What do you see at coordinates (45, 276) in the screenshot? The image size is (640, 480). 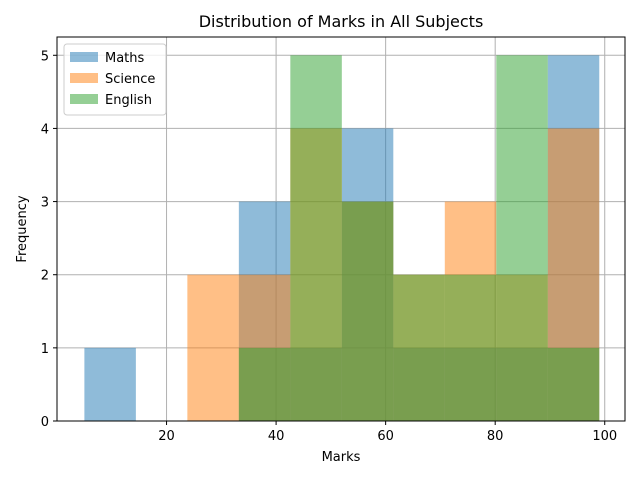 I see `y-tick-label: 2` at bounding box center [45, 276].